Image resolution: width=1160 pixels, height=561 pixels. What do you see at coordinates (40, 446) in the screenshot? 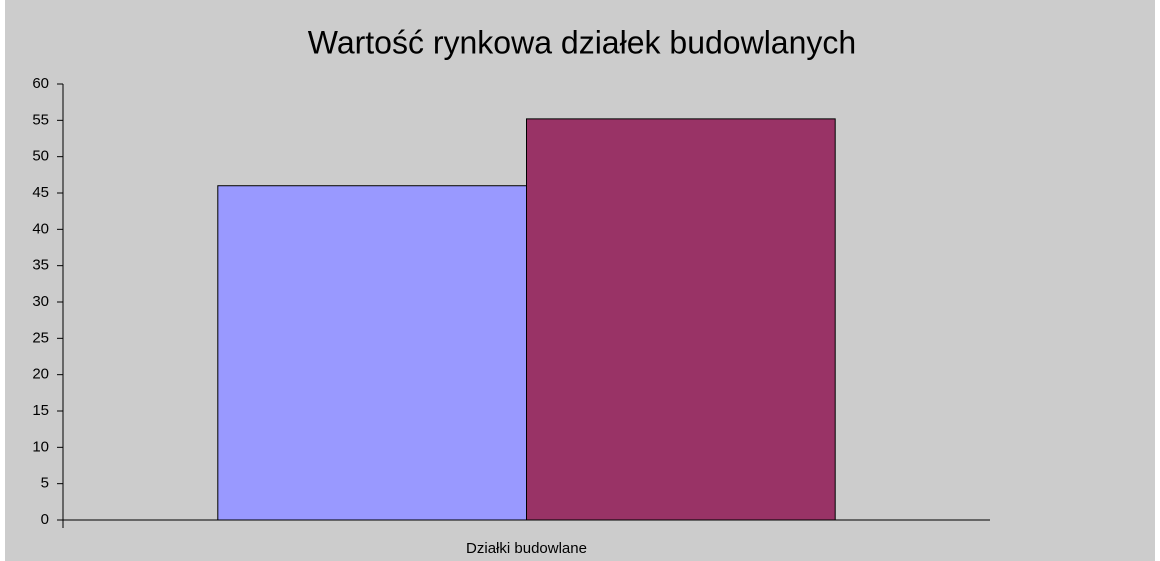
I see `y-tick-label: 10` at bounding box center [40, 446].